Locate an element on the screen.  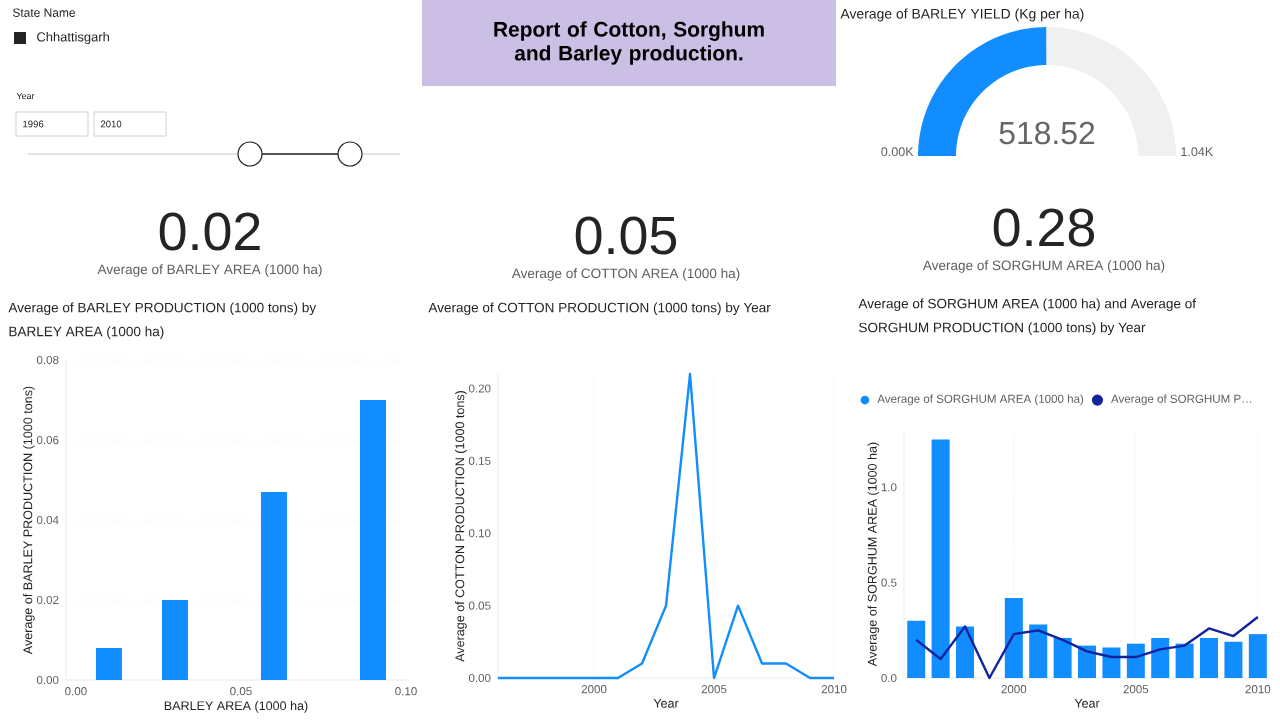
text: Report of Cotton, Sorghum and Barley production. is located at coordinates (629, 43).